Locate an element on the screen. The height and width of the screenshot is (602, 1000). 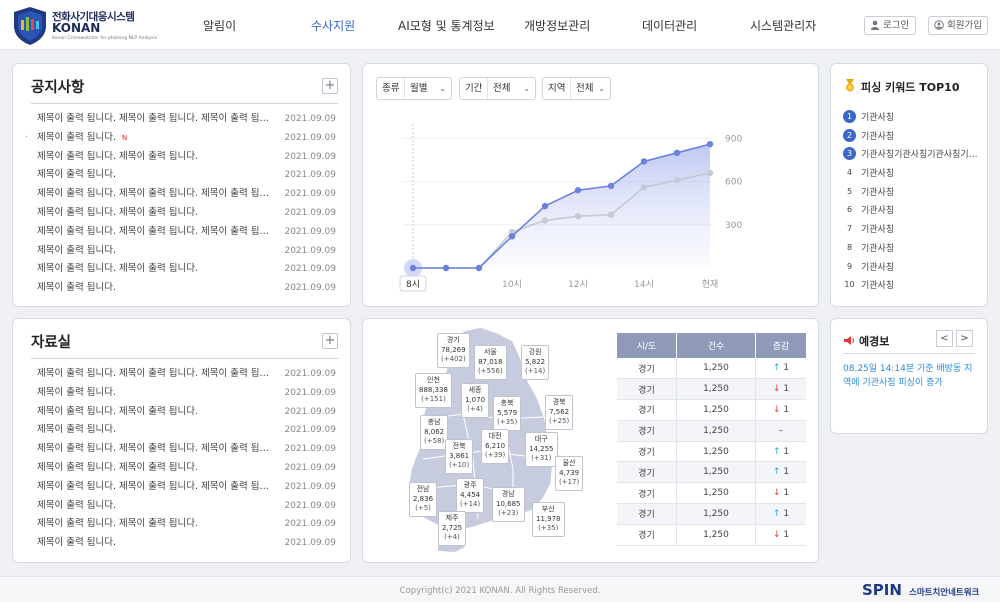
region-name: 세종 is located at coordinates (475, 390).